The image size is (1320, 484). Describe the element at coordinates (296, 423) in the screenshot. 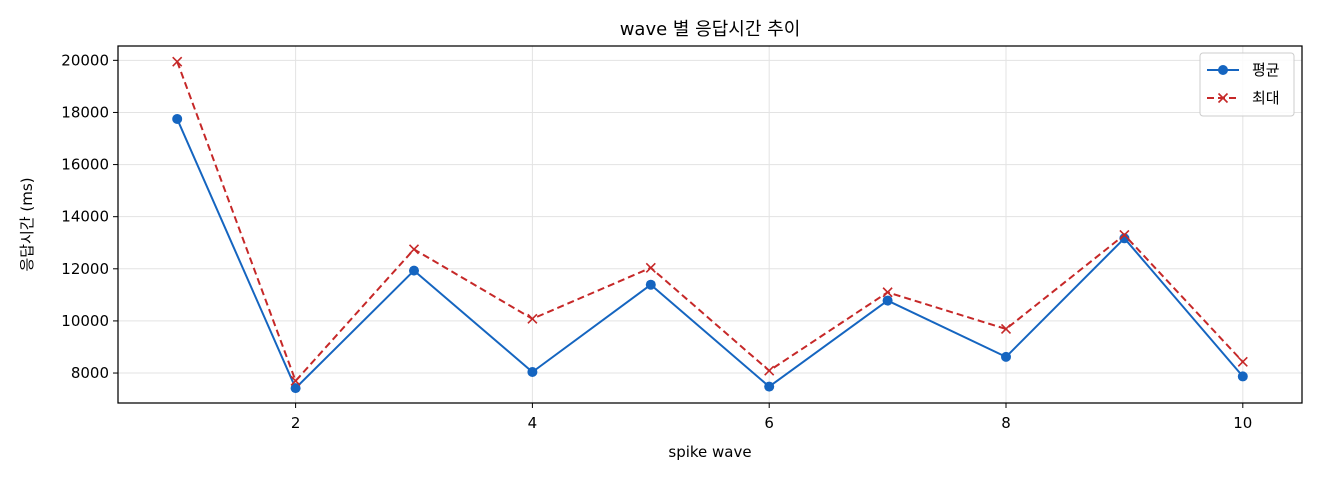

I see `x-tick-label: 2` at that location.